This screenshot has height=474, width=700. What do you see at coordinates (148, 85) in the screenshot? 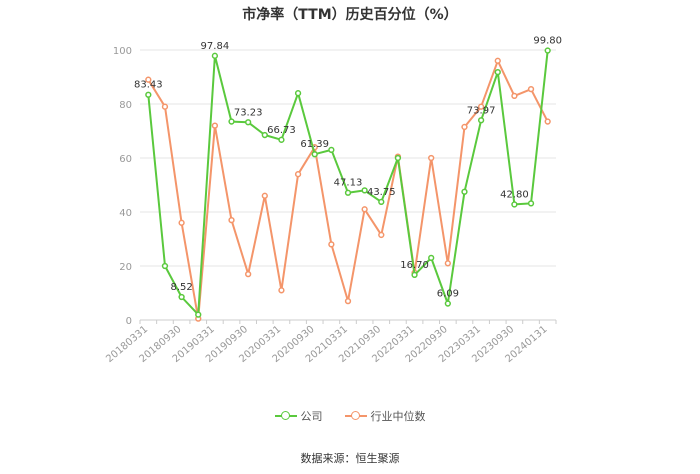
I see `data-label: 83.43` at bounding box center [148, 85].